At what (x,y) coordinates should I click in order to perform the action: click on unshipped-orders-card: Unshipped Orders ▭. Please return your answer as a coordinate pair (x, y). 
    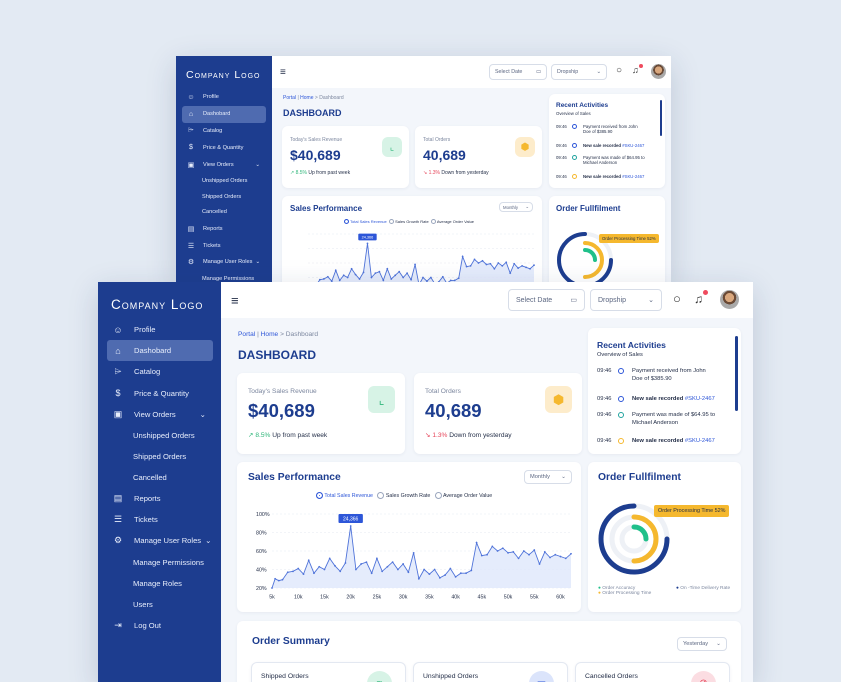
    Looking at the image, I should click on (490, 672).